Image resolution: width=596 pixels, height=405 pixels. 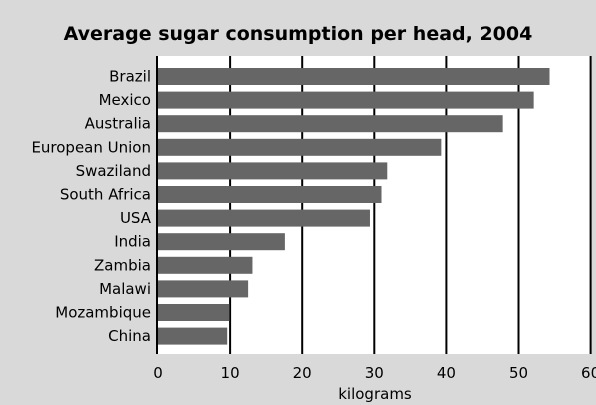 I want to click on x-tick-label: 10, so click(x=230, y=373).